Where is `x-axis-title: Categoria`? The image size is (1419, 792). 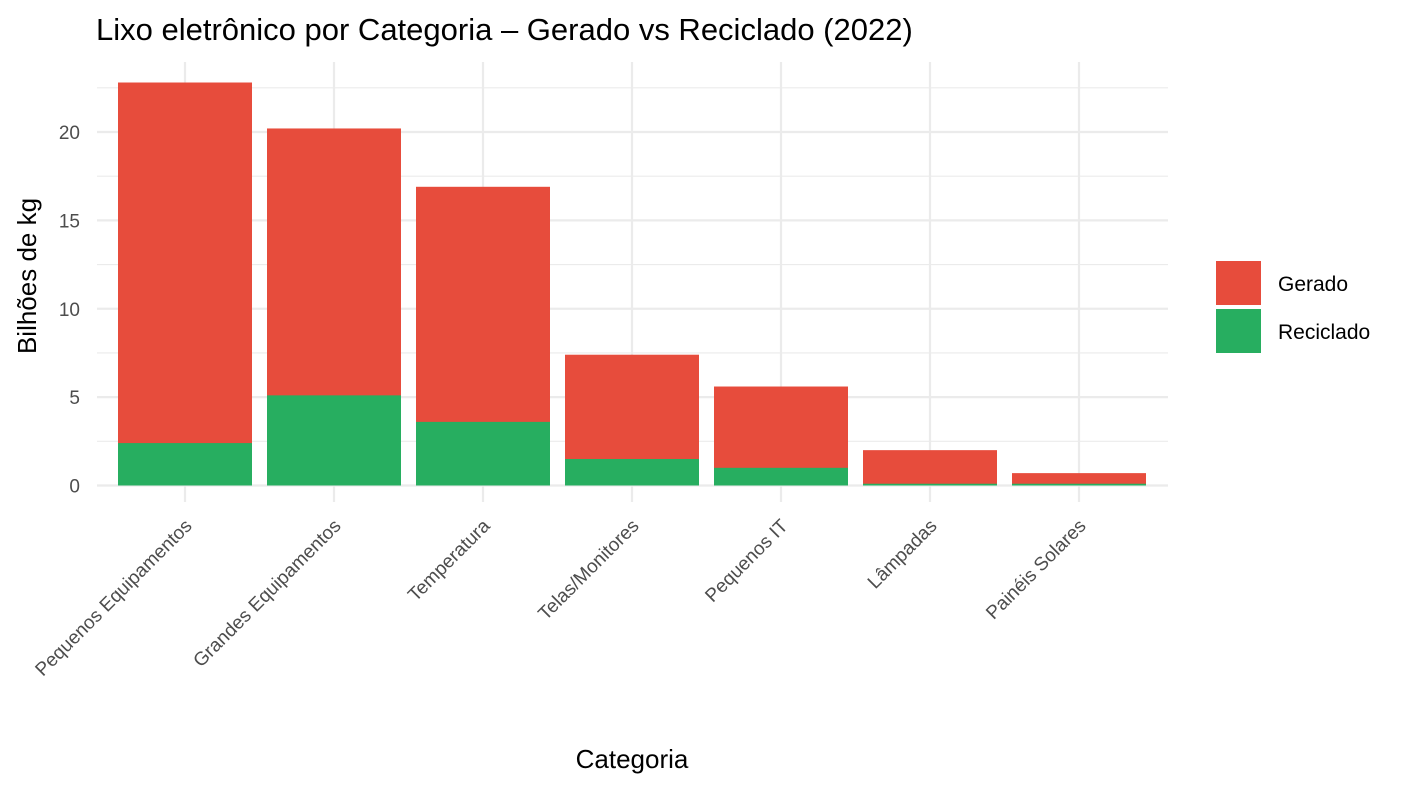
x-axis-title: Categoria is located at coordinates (632, 759).